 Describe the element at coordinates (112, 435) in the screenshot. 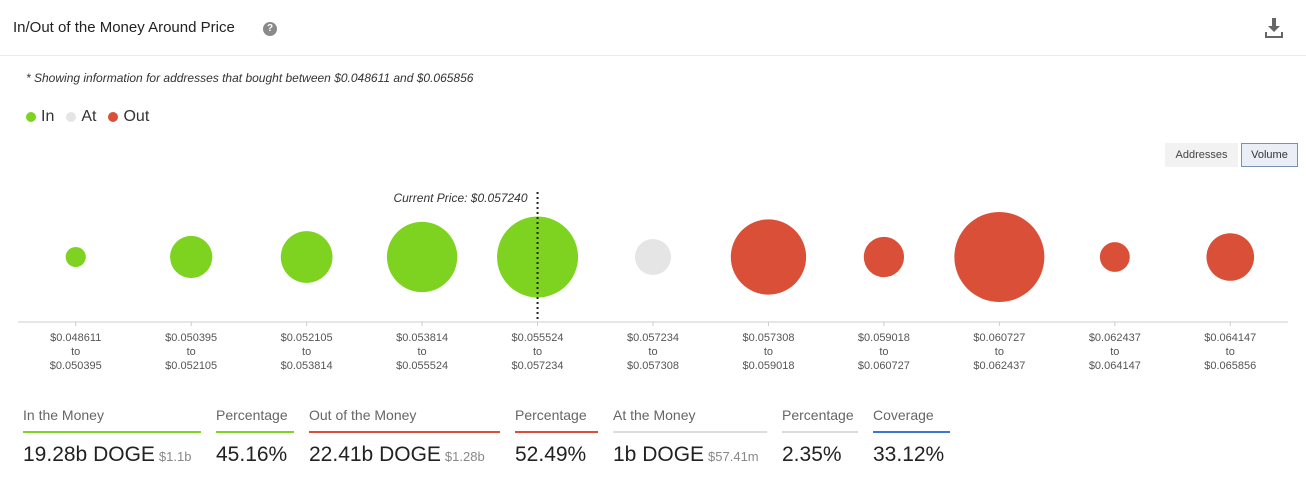

I see `stat-in-the-money: In the Money 19.28b DOGE $1.1b` at that location.